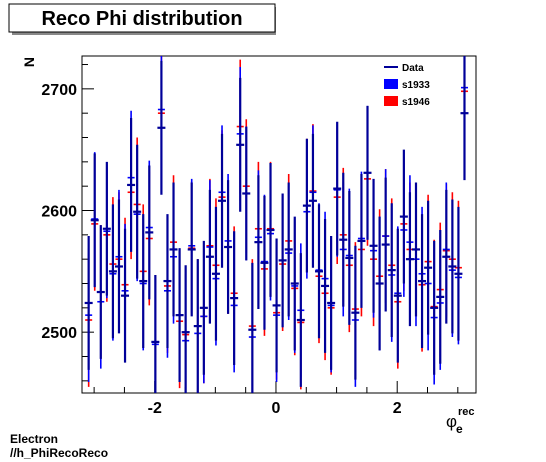  I want to click on legend-item-s1933: s1933, so click(407, 85).